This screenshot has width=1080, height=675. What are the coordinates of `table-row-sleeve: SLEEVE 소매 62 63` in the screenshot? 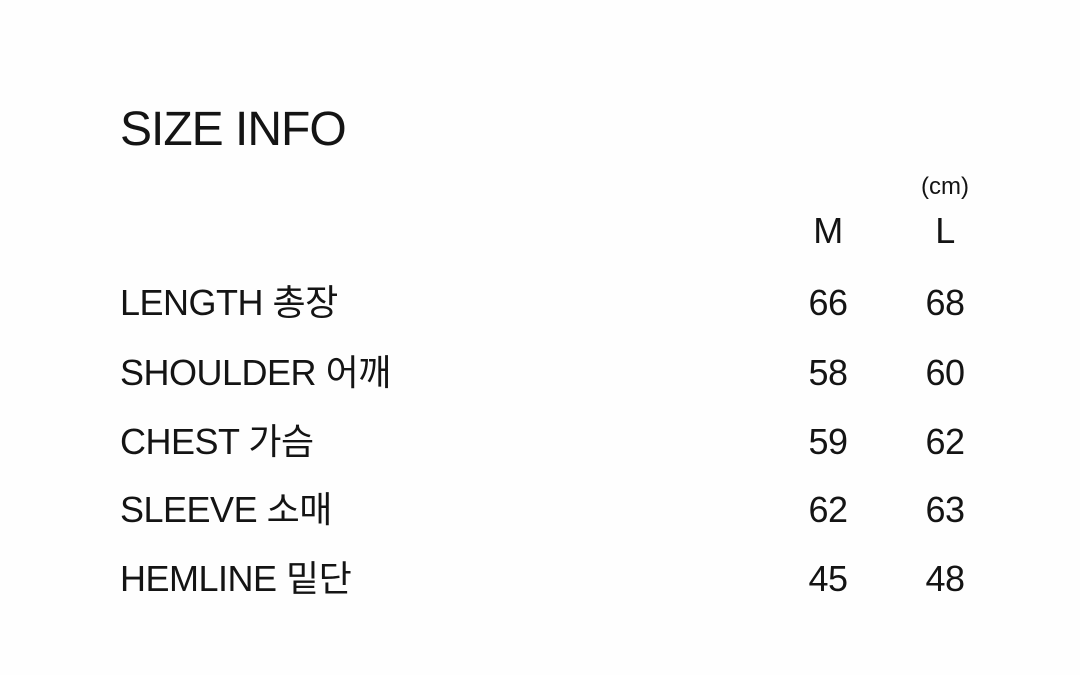 It's located at (555, 510).